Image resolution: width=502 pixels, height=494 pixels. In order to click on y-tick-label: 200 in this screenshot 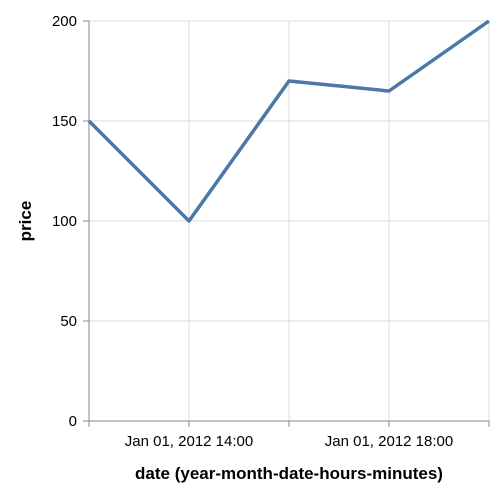, I will do `click(64, 21)`.